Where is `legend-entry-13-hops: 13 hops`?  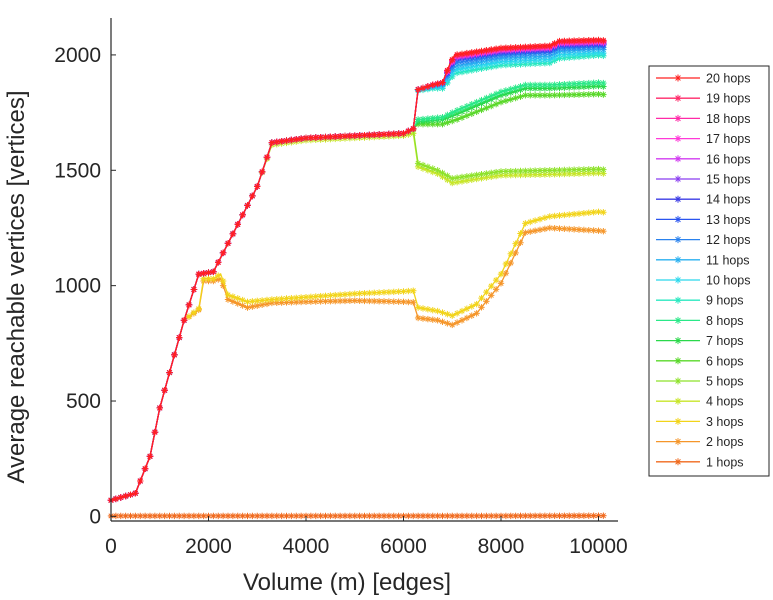 legend-entry-13-hops: 13 hops is located at coordinates (703, 220).